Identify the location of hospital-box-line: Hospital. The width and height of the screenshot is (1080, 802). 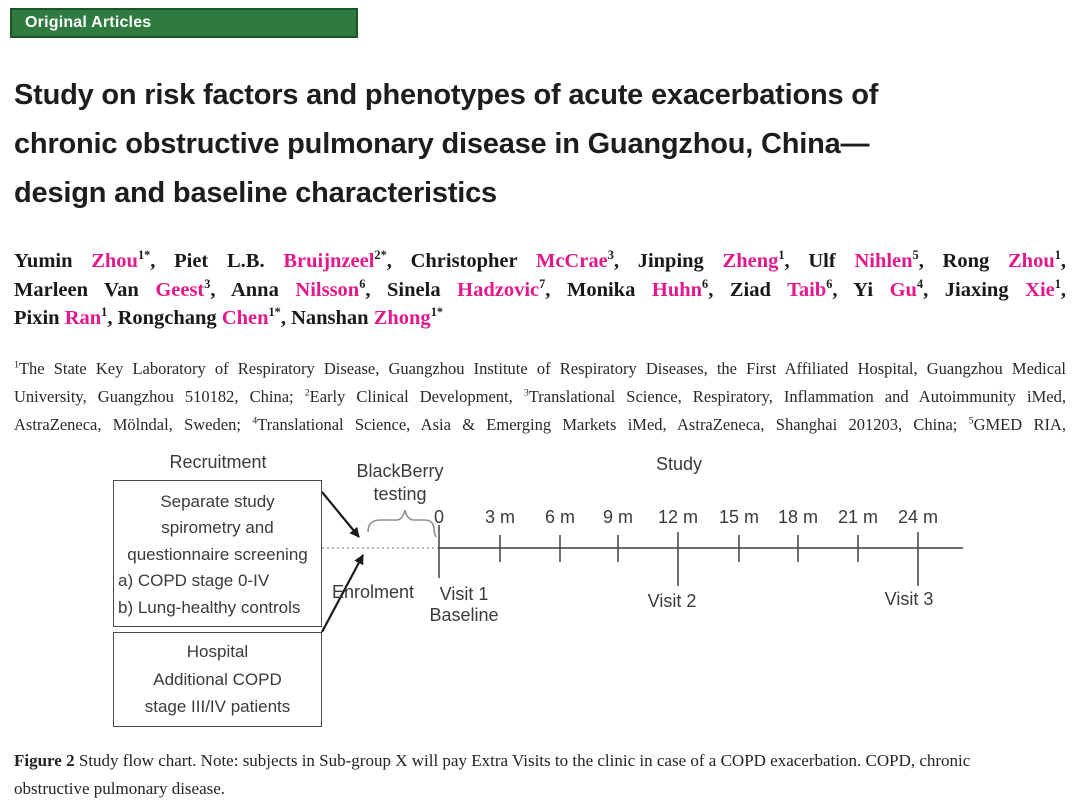
(217, 652).